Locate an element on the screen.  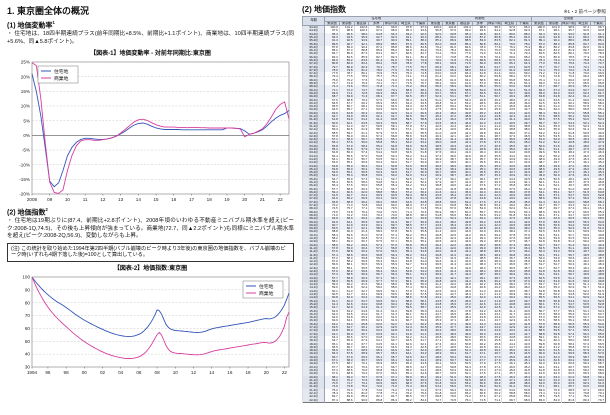
value-cell: 80.9 is located at coordinates (346, 67).